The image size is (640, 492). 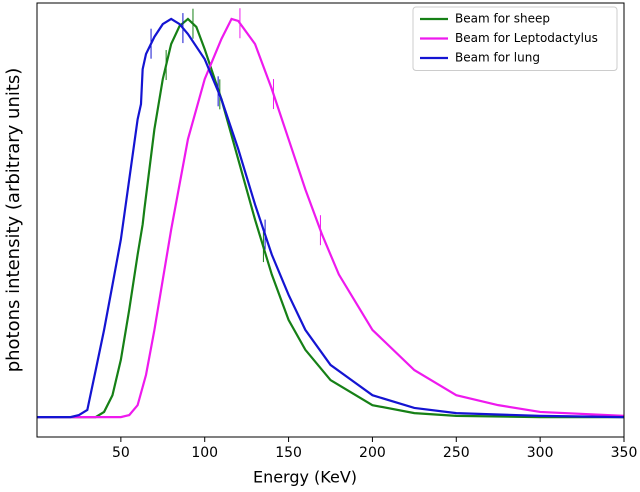 I want to click on x-tick-label: 50, so click(x=121, y=453).